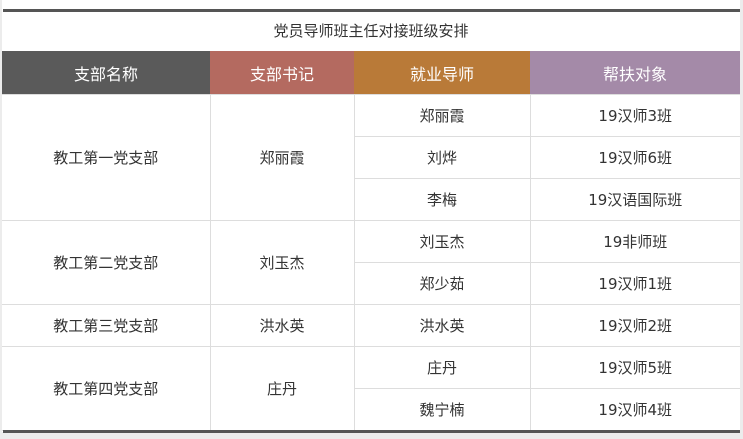 The image size is (743, 439). Describe the element at coordinates (635, 73) in the screenshot. I see `header-target: 帮扶对象` at that location.